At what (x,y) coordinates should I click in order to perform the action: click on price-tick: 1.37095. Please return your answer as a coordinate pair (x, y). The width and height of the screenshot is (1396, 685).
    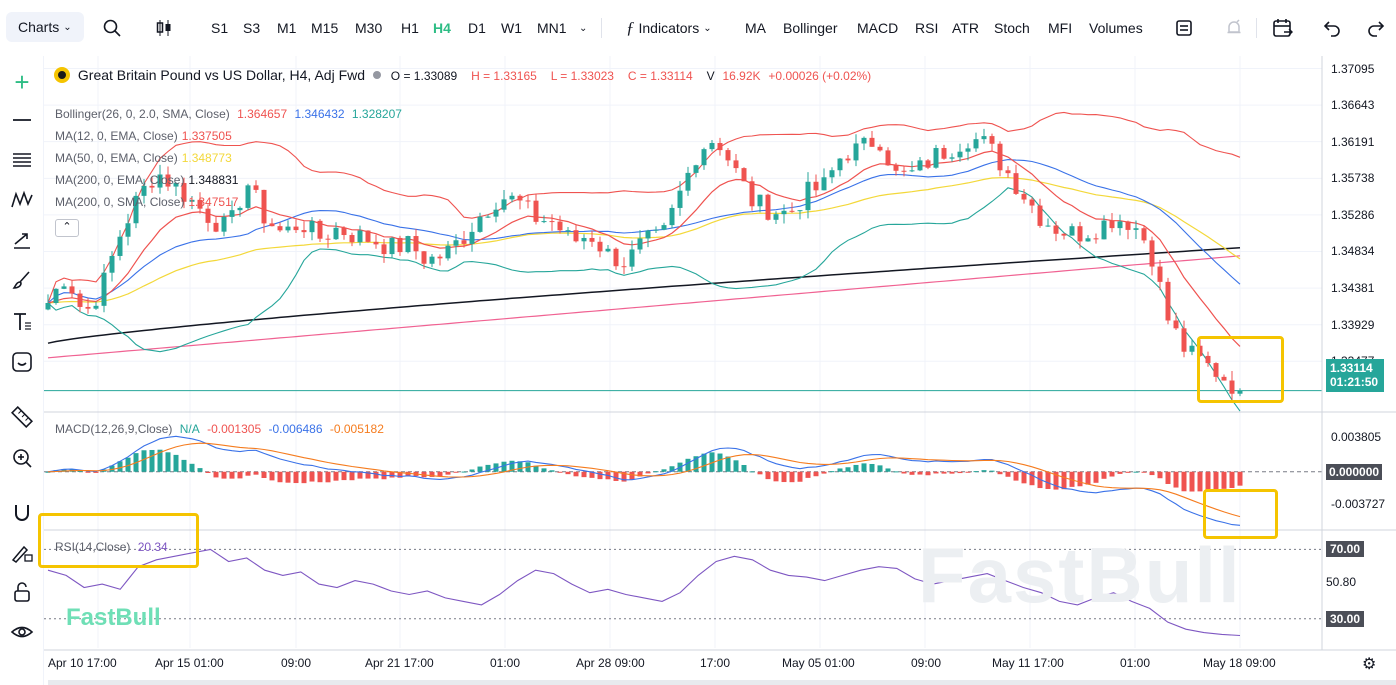
    Looking at the image, I should click on (1353, 68).